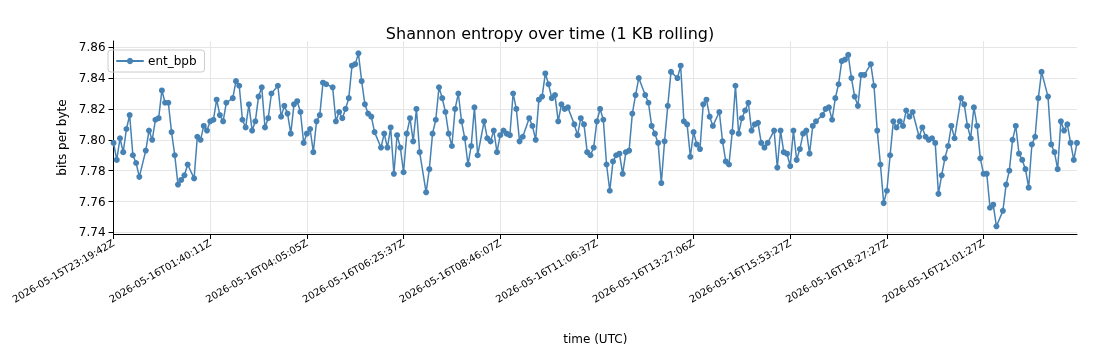 Image resolution: width=1100 pixels, height=360 pixels. I want to click on y-tick-label: 7.78, so click(92, 170).